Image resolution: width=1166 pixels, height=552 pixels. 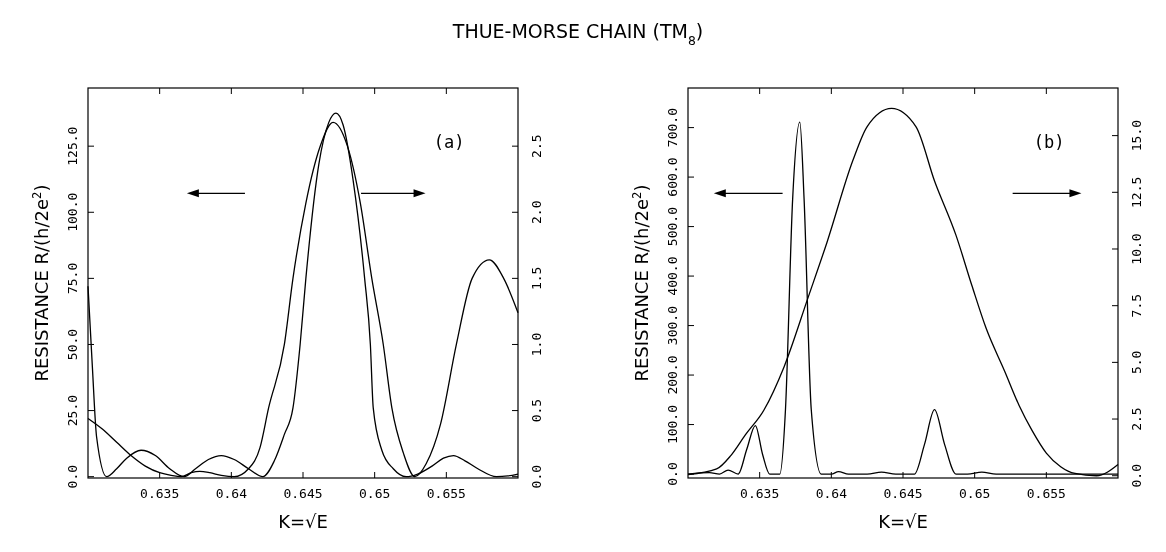 I want to click on annotation: (b), so click(x=1049, y=142).